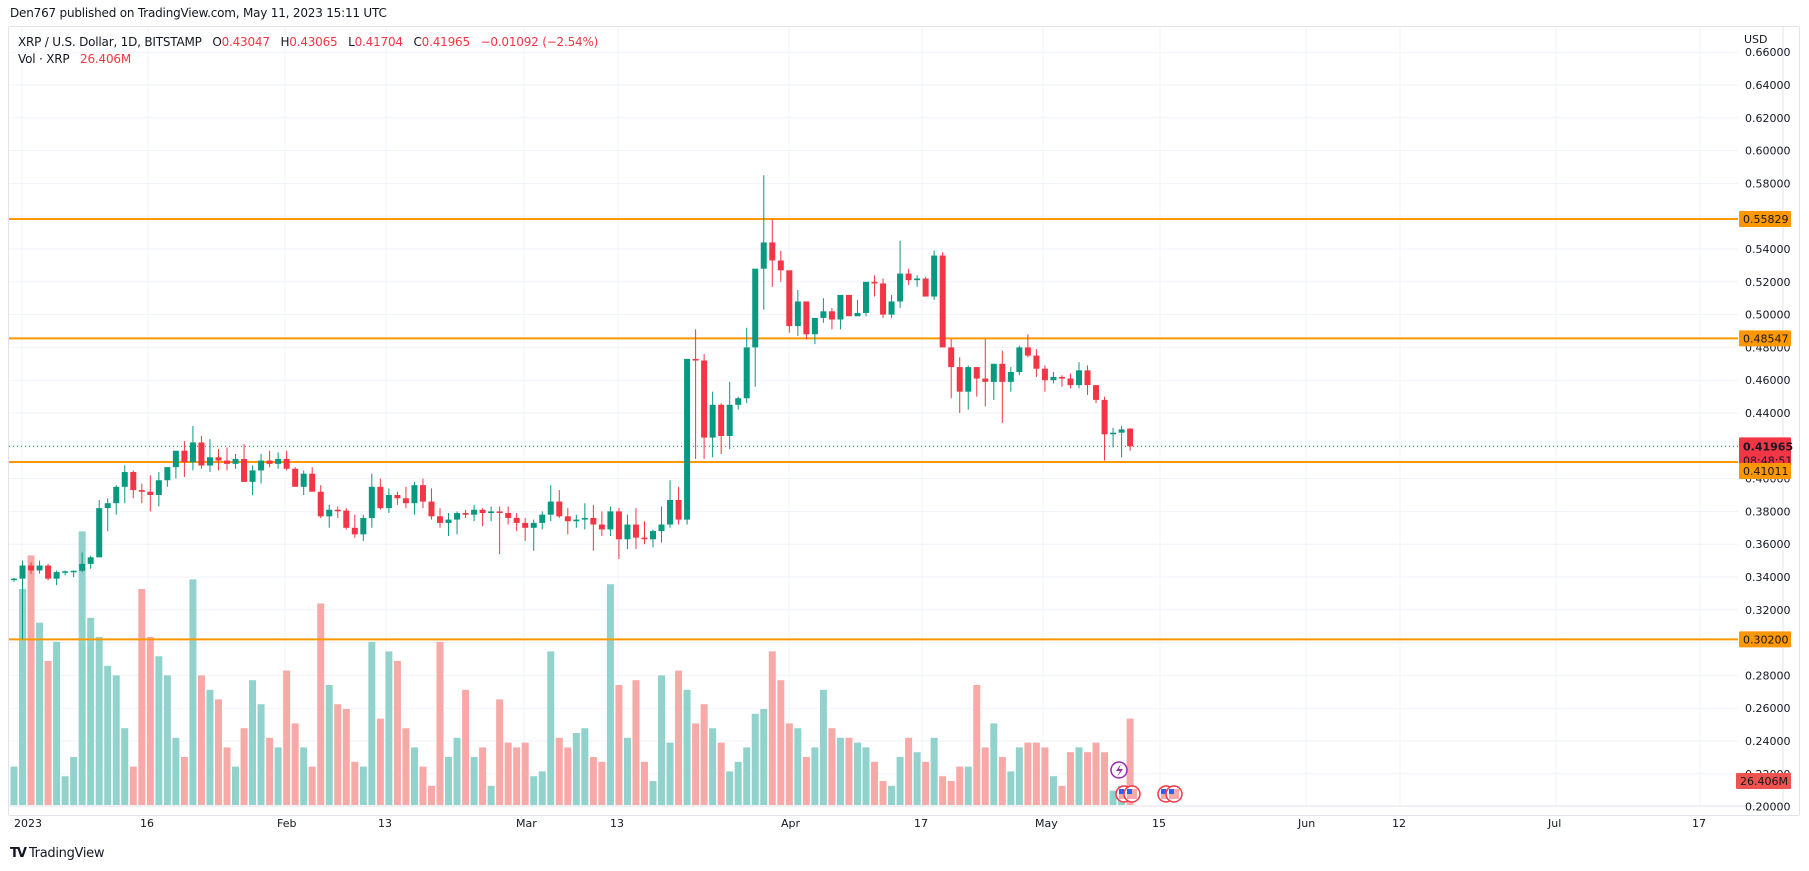  What do you see at coordinates (57, 853) in the screenshot?
I see `tradingview-logo: TV TradingView` at bounding box center [57, 853].